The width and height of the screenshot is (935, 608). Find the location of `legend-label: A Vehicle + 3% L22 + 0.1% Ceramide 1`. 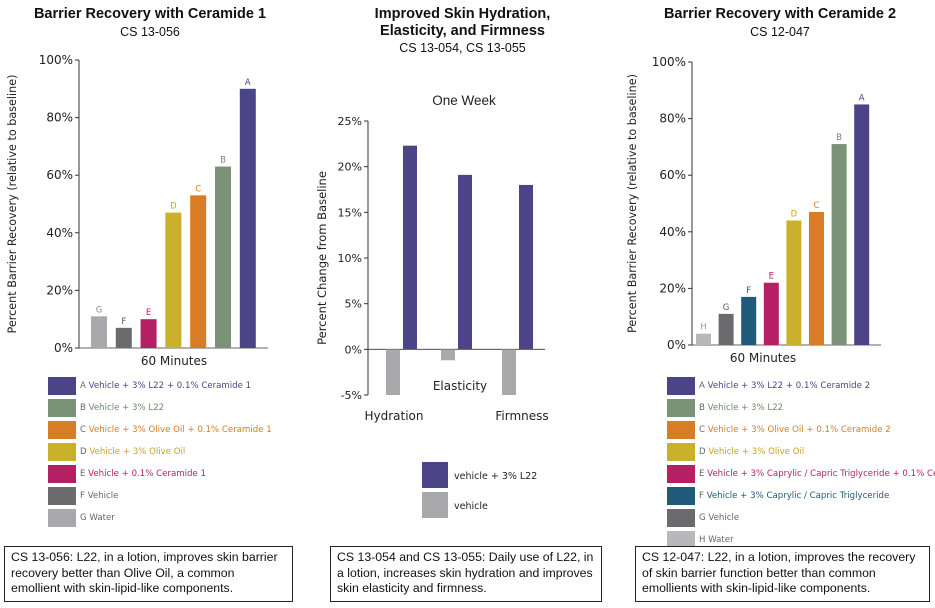

legend-label: A Vehicle + 3% L22 + 0.1% Ceramide 1 is located at coordinates (165, 386).